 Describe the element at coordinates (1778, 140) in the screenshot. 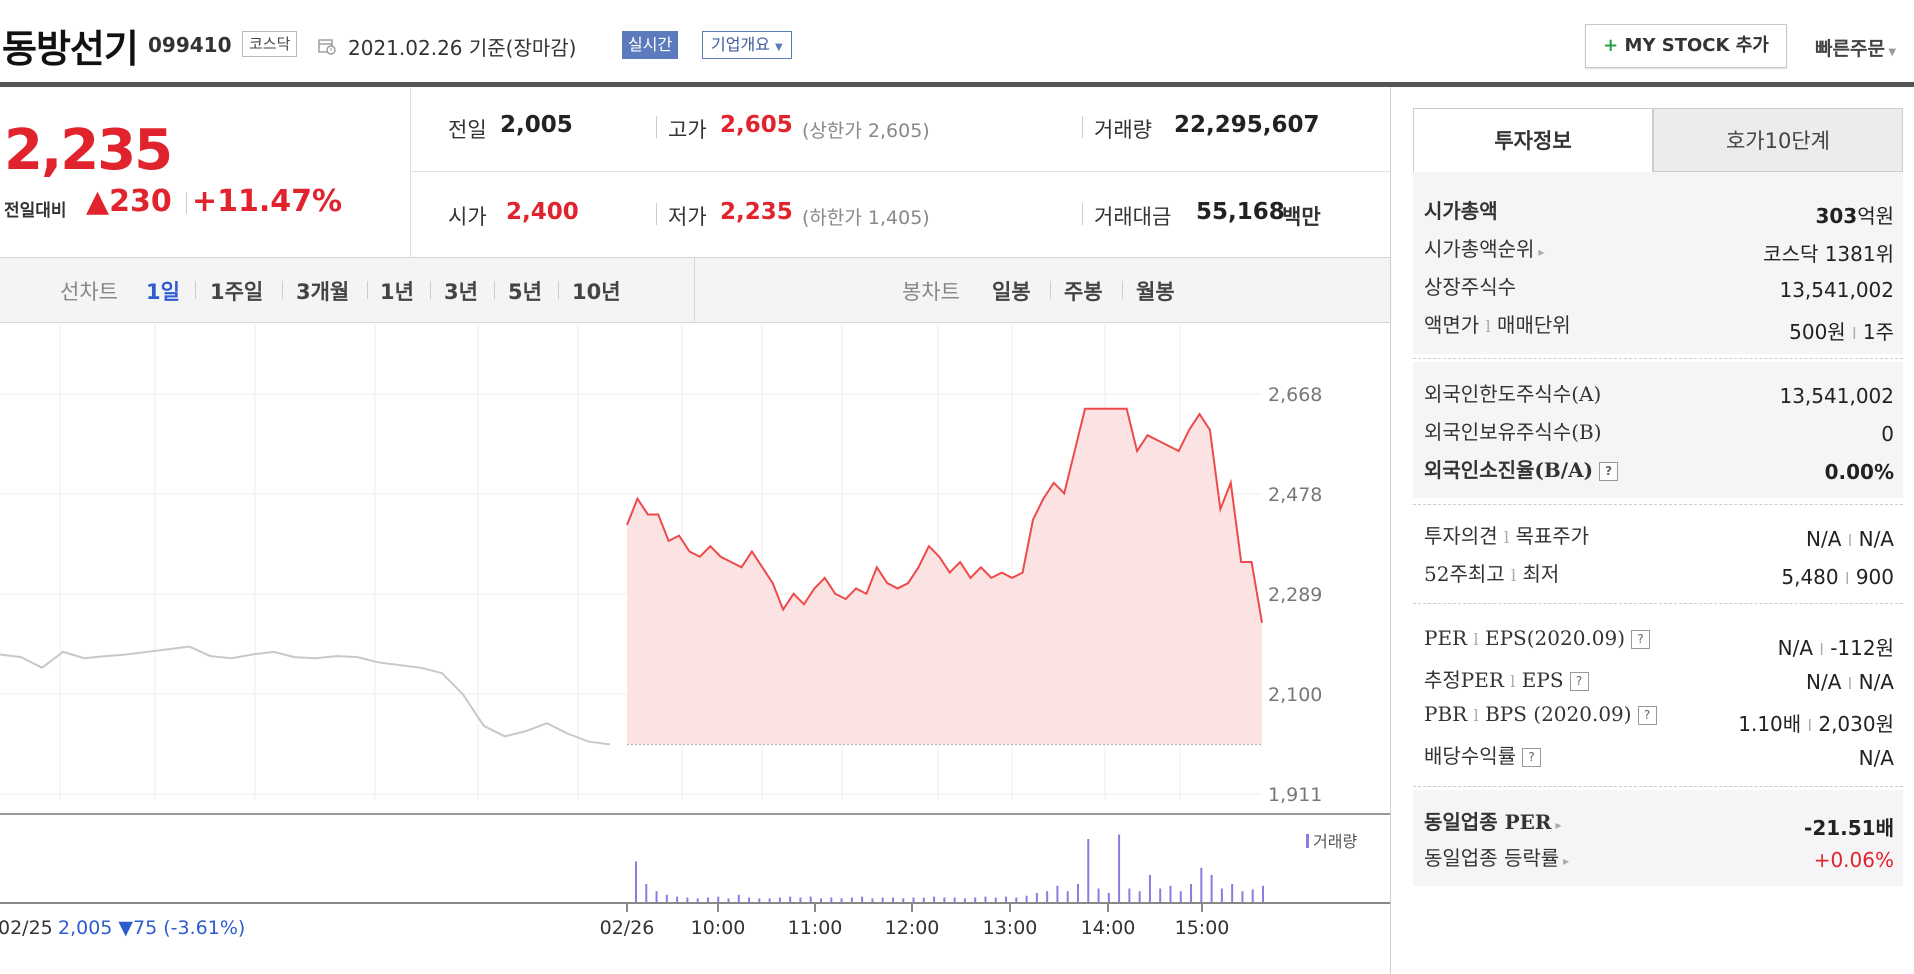

I see `tab-orderbook-10: 호가10단계` at that location.